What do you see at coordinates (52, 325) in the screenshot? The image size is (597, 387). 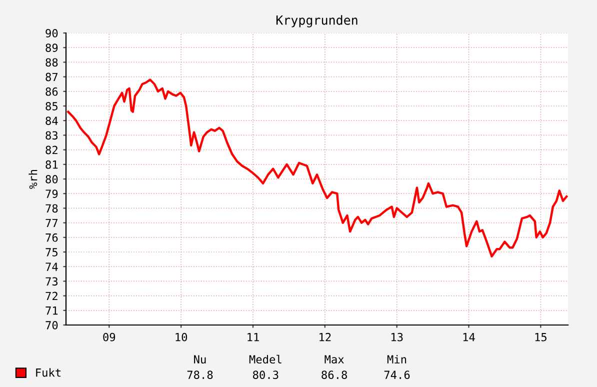 I see `y-tick-label: 70` at bounding box center [52, 325].